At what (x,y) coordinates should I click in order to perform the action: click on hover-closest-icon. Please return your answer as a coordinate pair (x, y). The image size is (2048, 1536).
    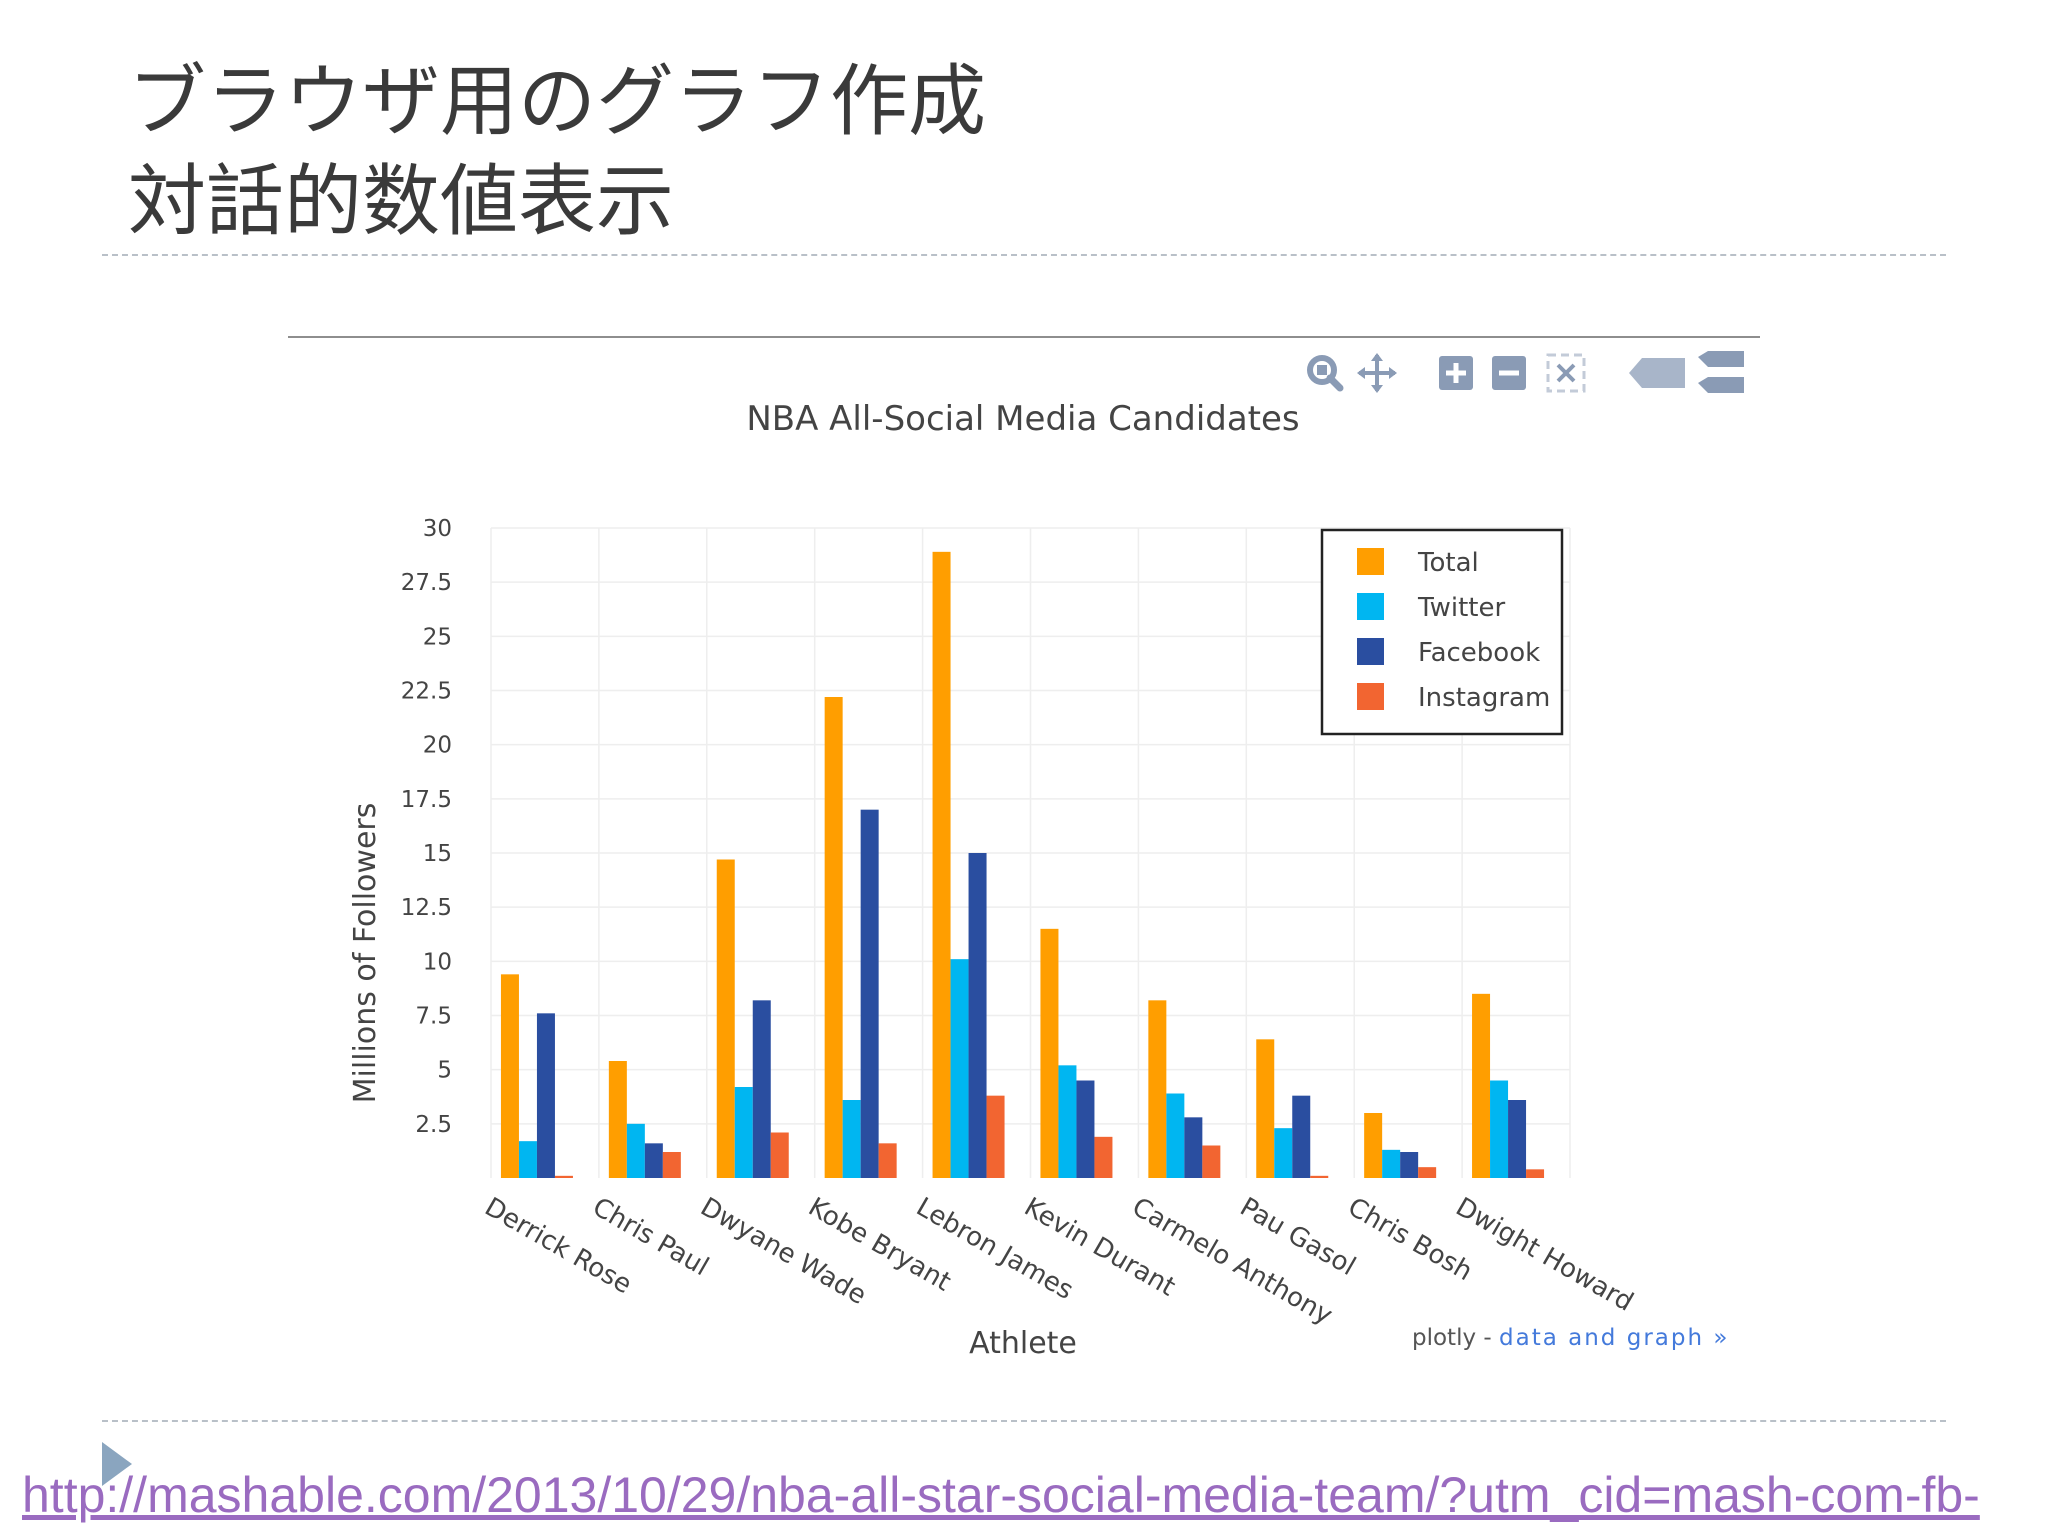
    Looking at the image, I should click on (1657, 373).